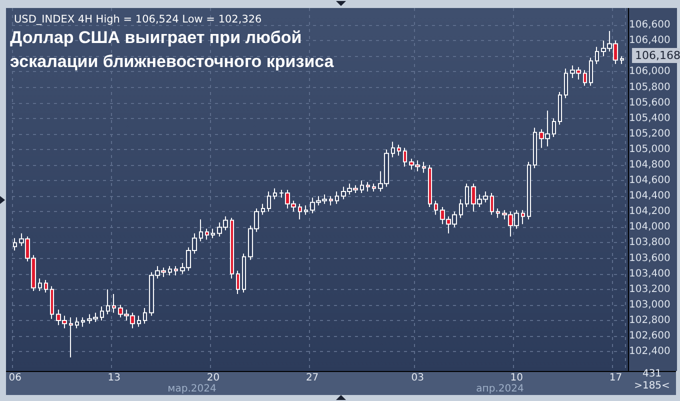 This screenshot has width=680, height=401. What do you see at coordinates (649, 40) in the screenshot?
I see `y-tick-label: 106,400` at bounding box center [649, 40].